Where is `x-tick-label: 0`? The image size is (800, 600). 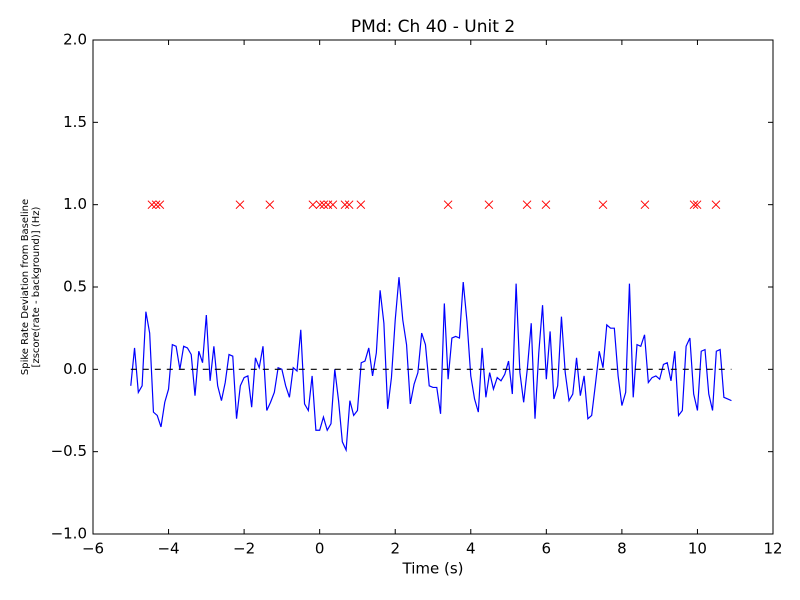
x-tick-label: 0 is located at coordinates (320, 549).